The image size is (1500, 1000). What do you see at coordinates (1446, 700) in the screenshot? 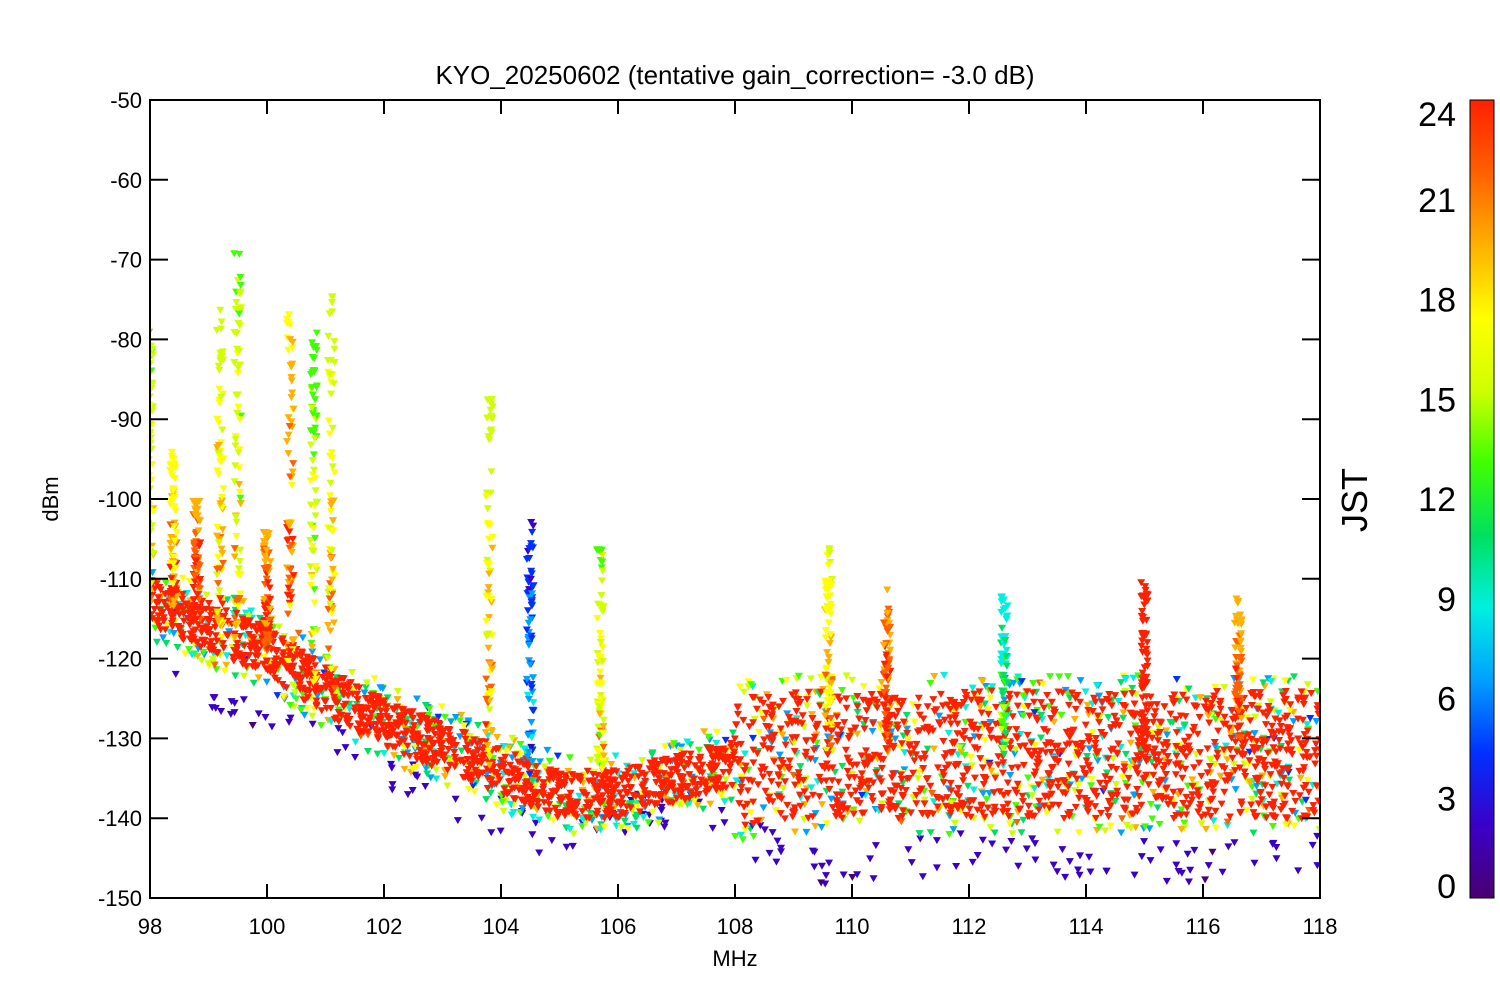
I see `colorbar-tick-label: 6` at bounding box center [1446, 700].